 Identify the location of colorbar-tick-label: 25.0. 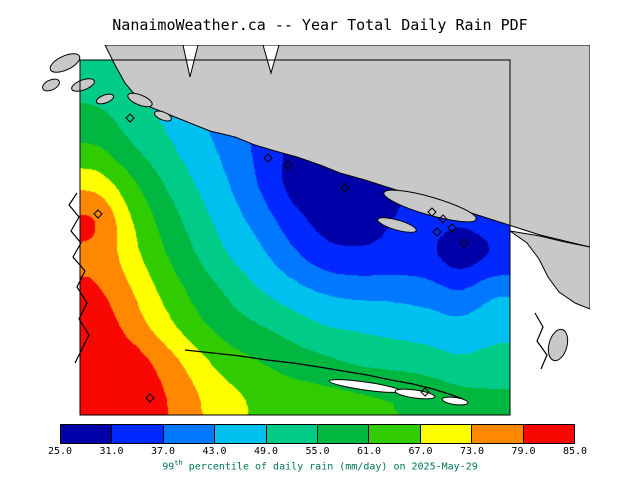
(60, 451).